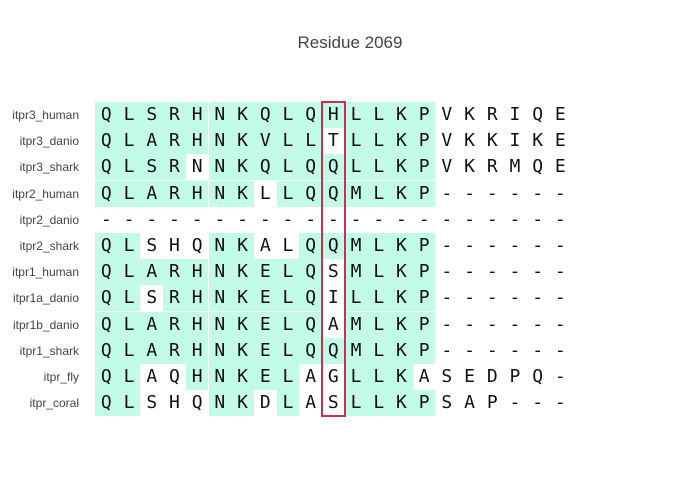  I want to click on residue-cell: V, so click(447, 167).